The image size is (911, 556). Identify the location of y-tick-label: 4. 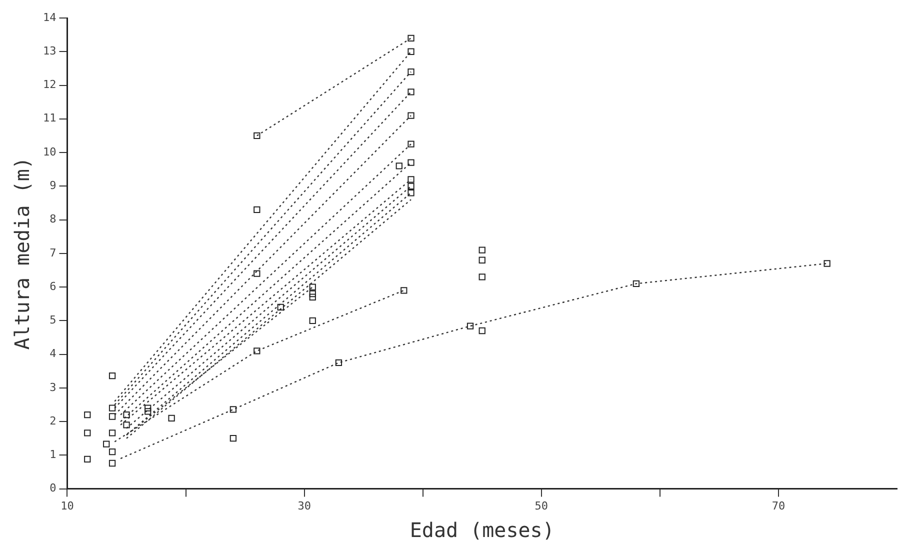
(53, 353).